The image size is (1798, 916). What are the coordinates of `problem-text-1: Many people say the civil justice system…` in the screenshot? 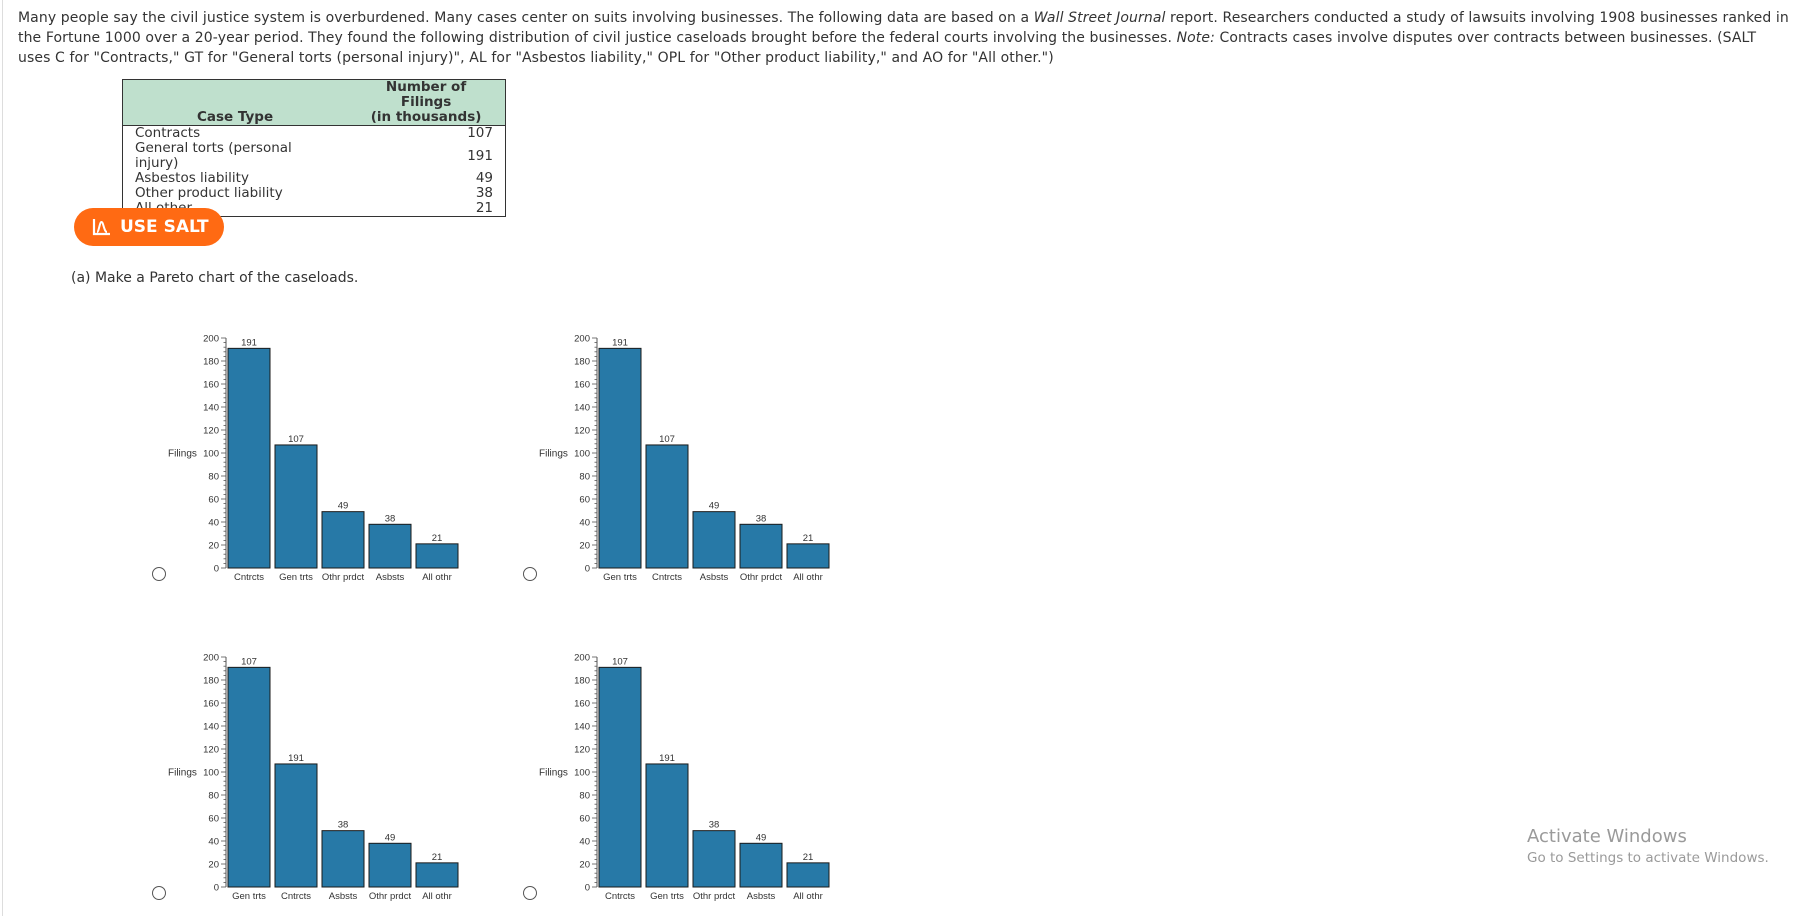 It's located at (526, 18).